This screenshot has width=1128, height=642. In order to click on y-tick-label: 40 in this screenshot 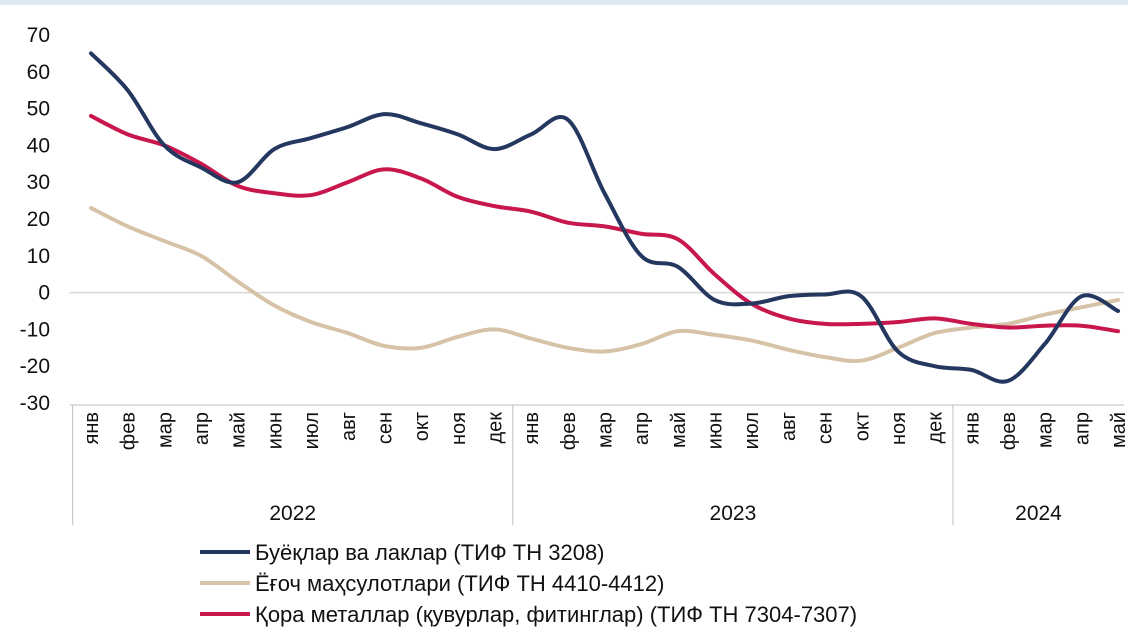, I will do `click(38, 145)`.